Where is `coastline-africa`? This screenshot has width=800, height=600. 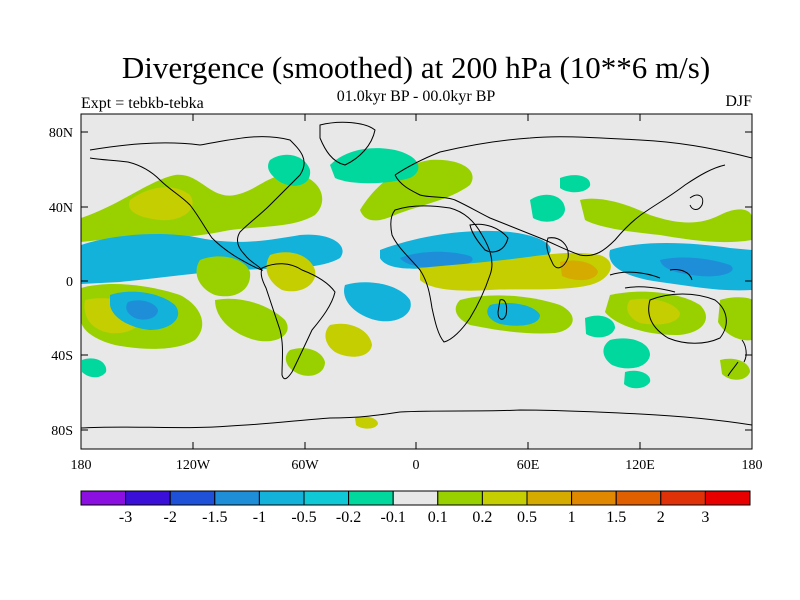 coastline-africa is located at coordinates (441, 274).